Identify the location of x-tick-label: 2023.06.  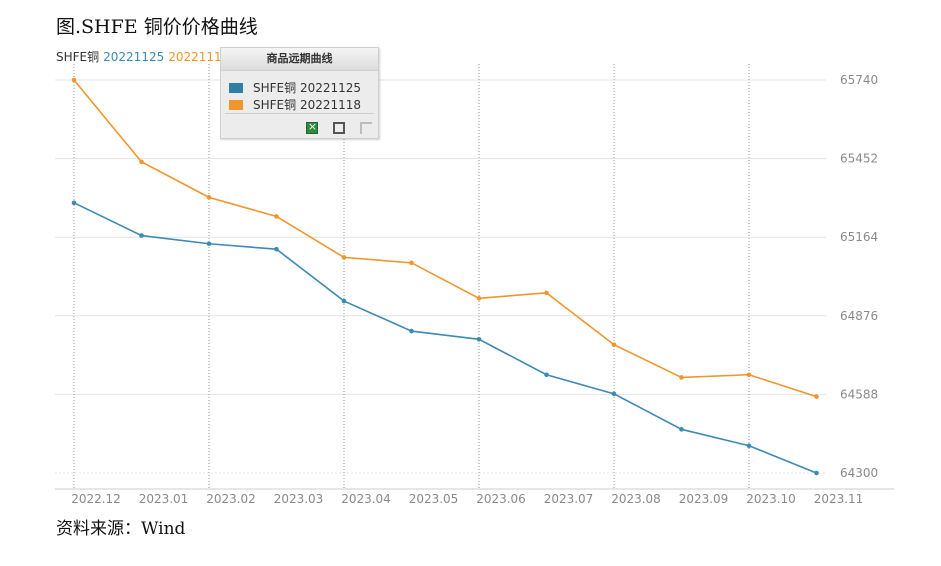
(501, 499).